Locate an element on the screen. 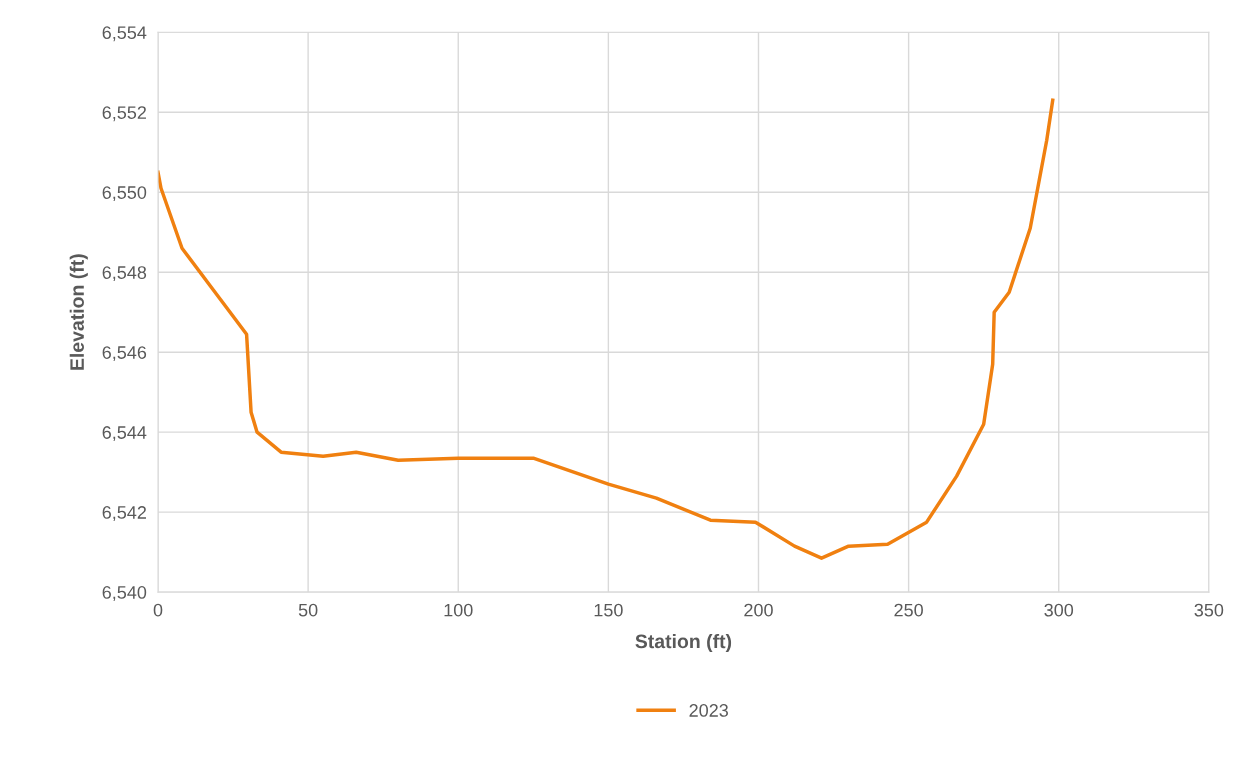 The width and height of the screenshot is (1254, 769). x-tick-label: 50 is located at coordinates (308, 610).